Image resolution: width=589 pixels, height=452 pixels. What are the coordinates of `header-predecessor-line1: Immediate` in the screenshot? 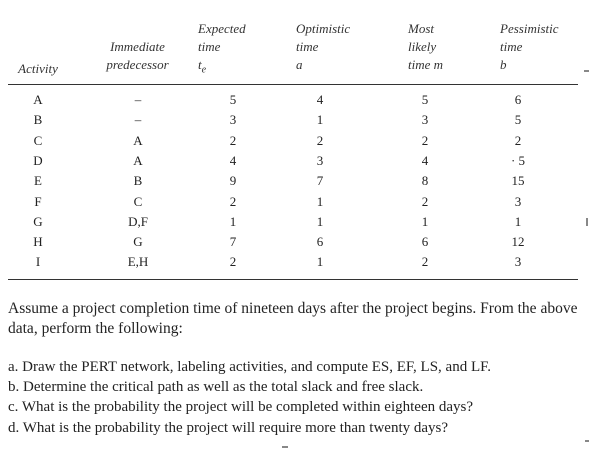 It's located at (137, 46).